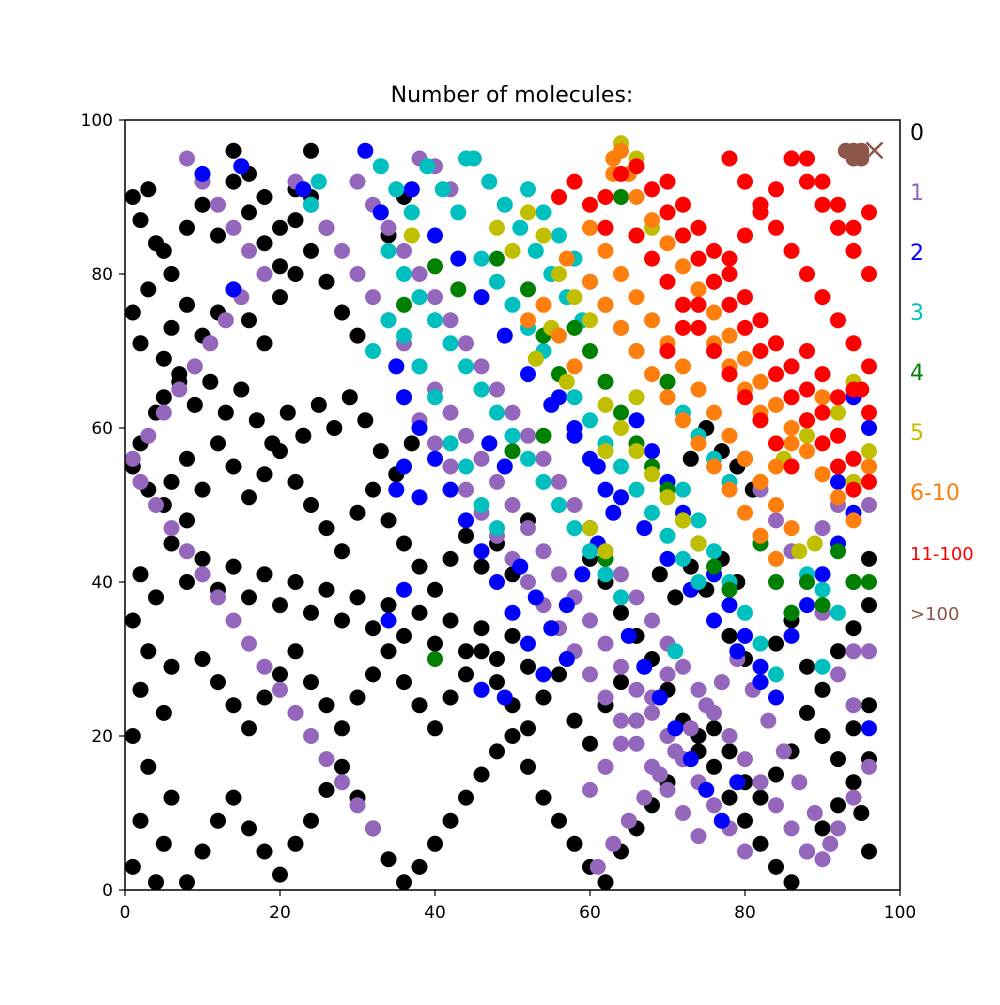 The height and width of the screenshot is (1005, 1000). What do you see at coordinates (900, 913) in the screenshot?
I see `x-tick-label: 100` at bounding box center [900, 913].